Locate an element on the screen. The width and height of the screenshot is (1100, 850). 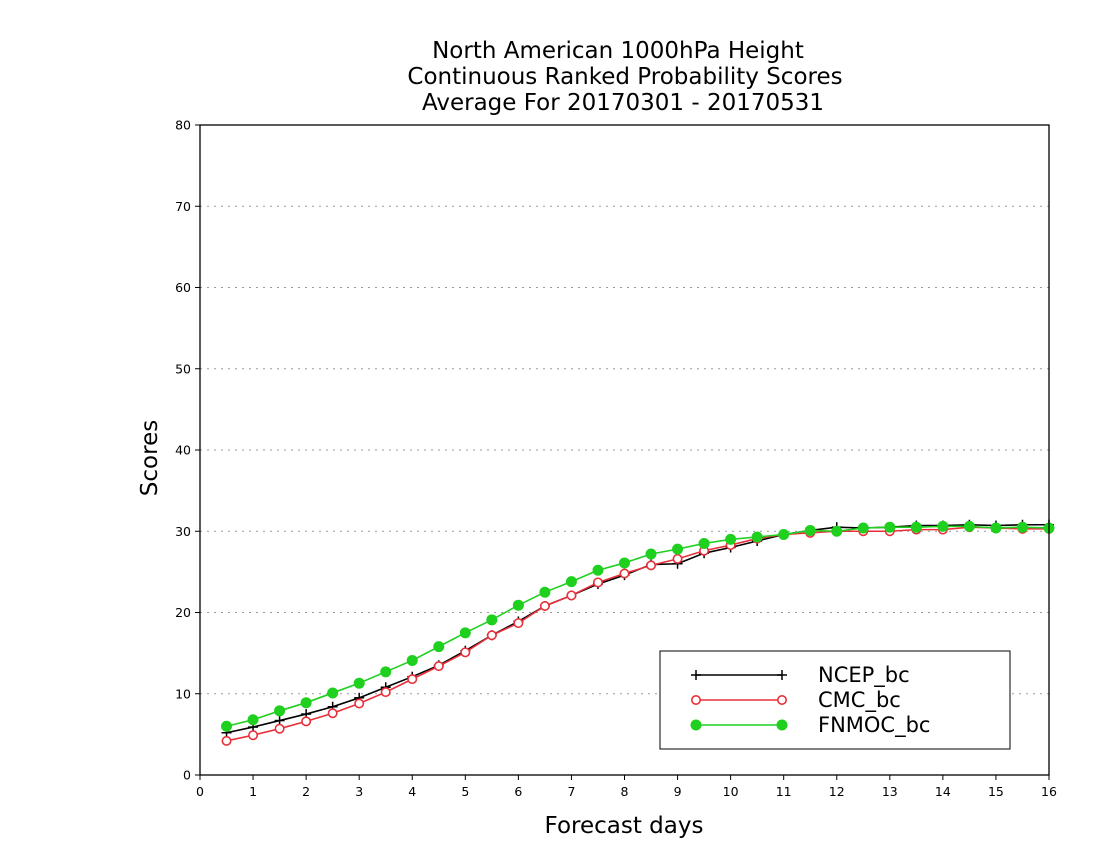
x-tick-label: 1 is located at coordinates (253, 791).